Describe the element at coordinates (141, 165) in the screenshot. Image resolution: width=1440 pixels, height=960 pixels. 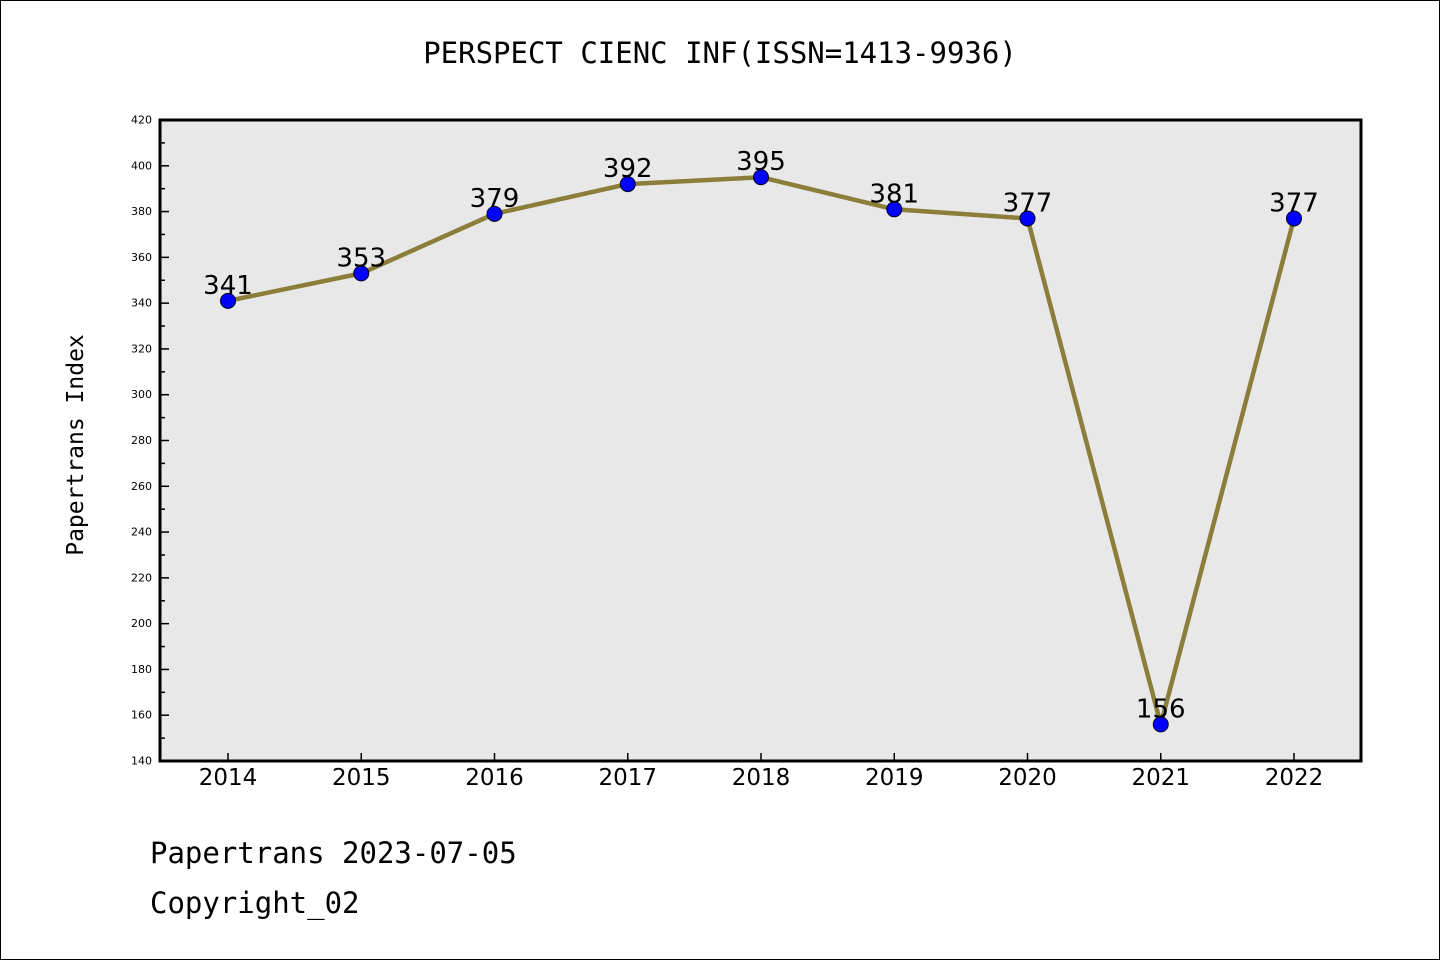
I see `y-tick-label: 400` at that location.